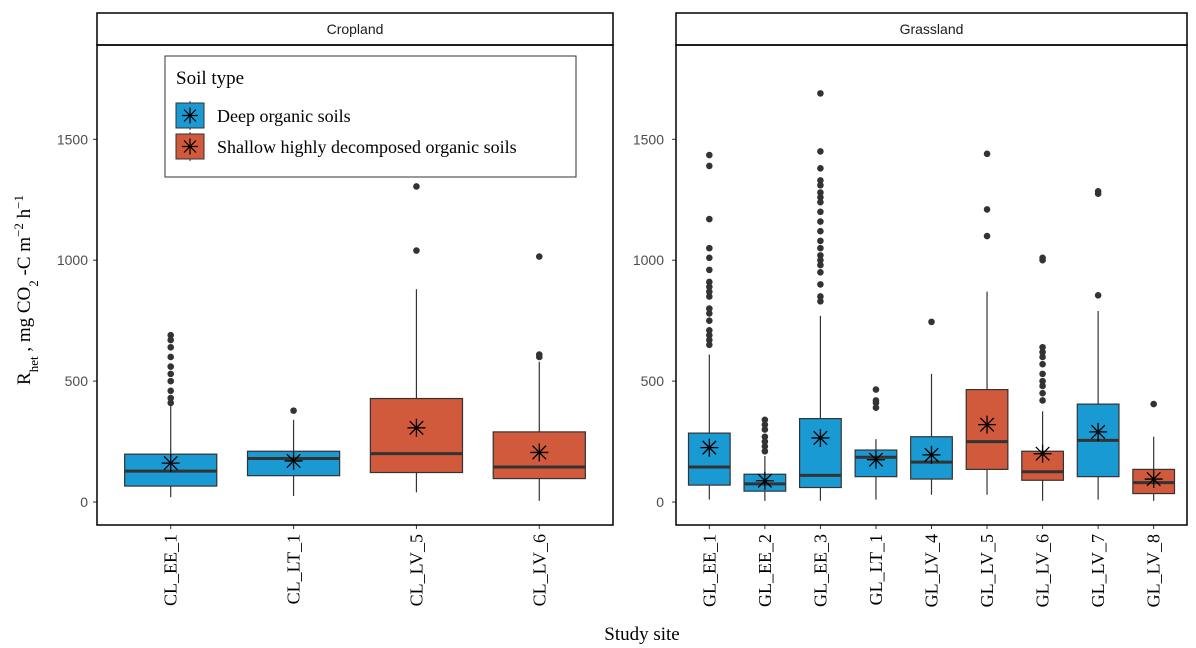  I want to click on y-axis-label-part: het, so click(33, 364).